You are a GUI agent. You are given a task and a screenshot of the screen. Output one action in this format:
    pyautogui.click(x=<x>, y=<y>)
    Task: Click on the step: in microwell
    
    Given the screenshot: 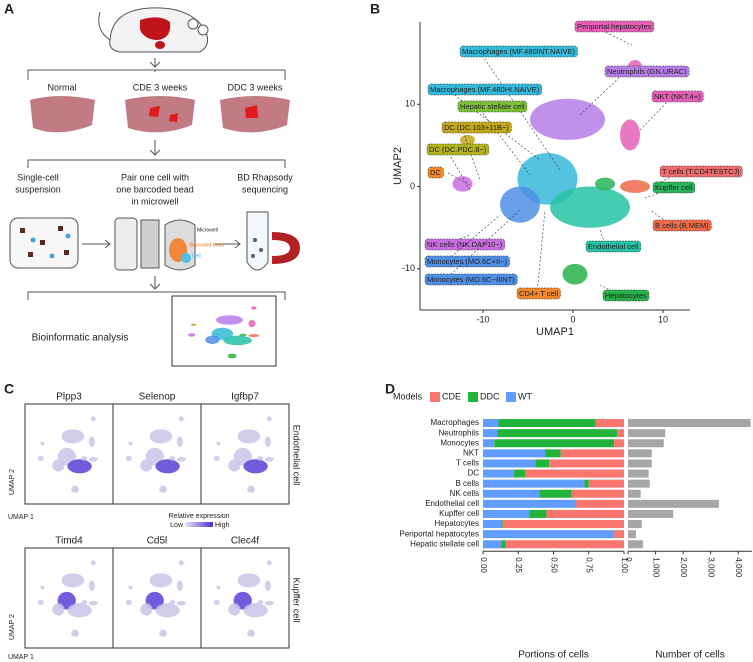 What is the action you would take?
    pyautogui.click(x=154, y=201)
    